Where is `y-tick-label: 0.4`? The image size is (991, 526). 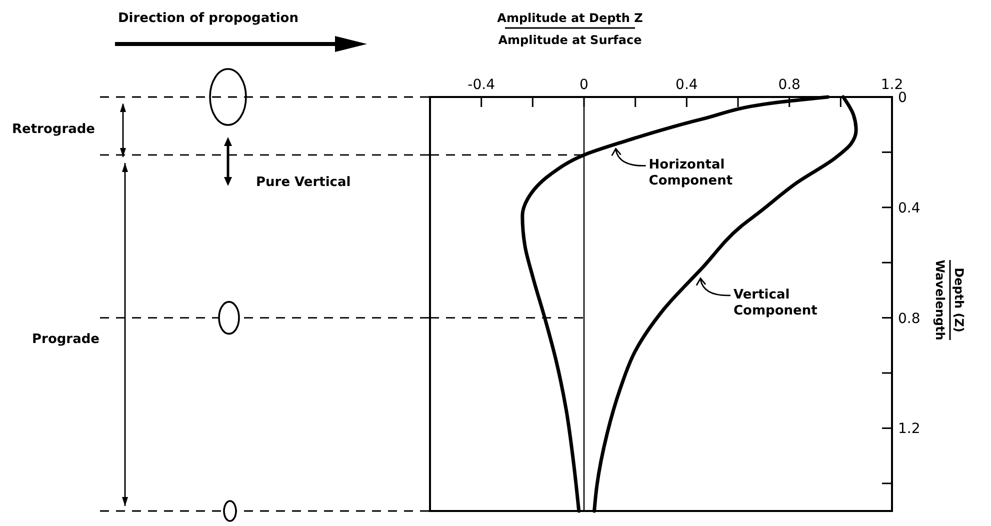
y-tick-label: 0.4 is located at coordinates (909, 208).